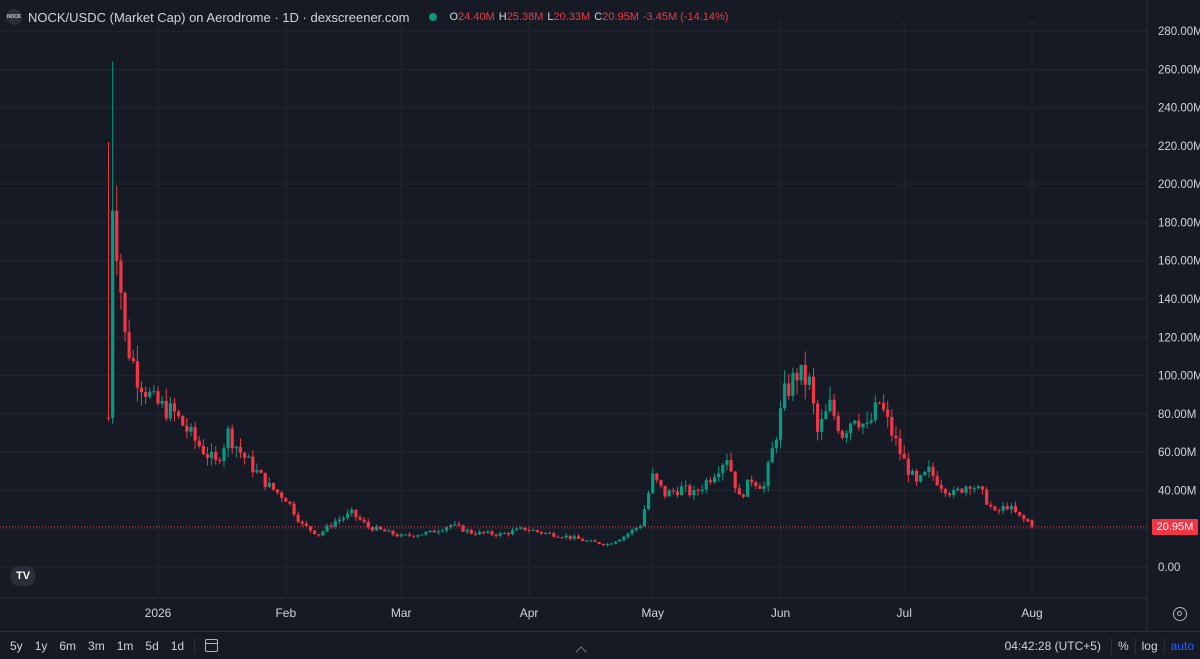 The height and width of the screenshot is (659, 1200). What do you see at coordinates (177, 645) in the screenshot?
I see `range-button-1d: 1d` at bounding box center [177, 645].